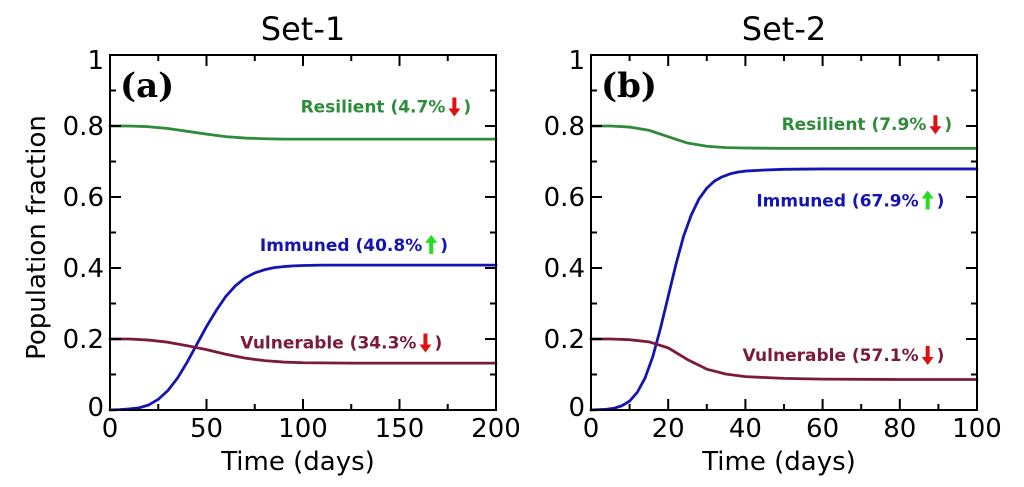 The width and height of the screenshot is (1024, 487). What do you see at coordinates (496, 429) in the screenshot?
I see `x-tick-label: 200` at bounding box center [496, 429].